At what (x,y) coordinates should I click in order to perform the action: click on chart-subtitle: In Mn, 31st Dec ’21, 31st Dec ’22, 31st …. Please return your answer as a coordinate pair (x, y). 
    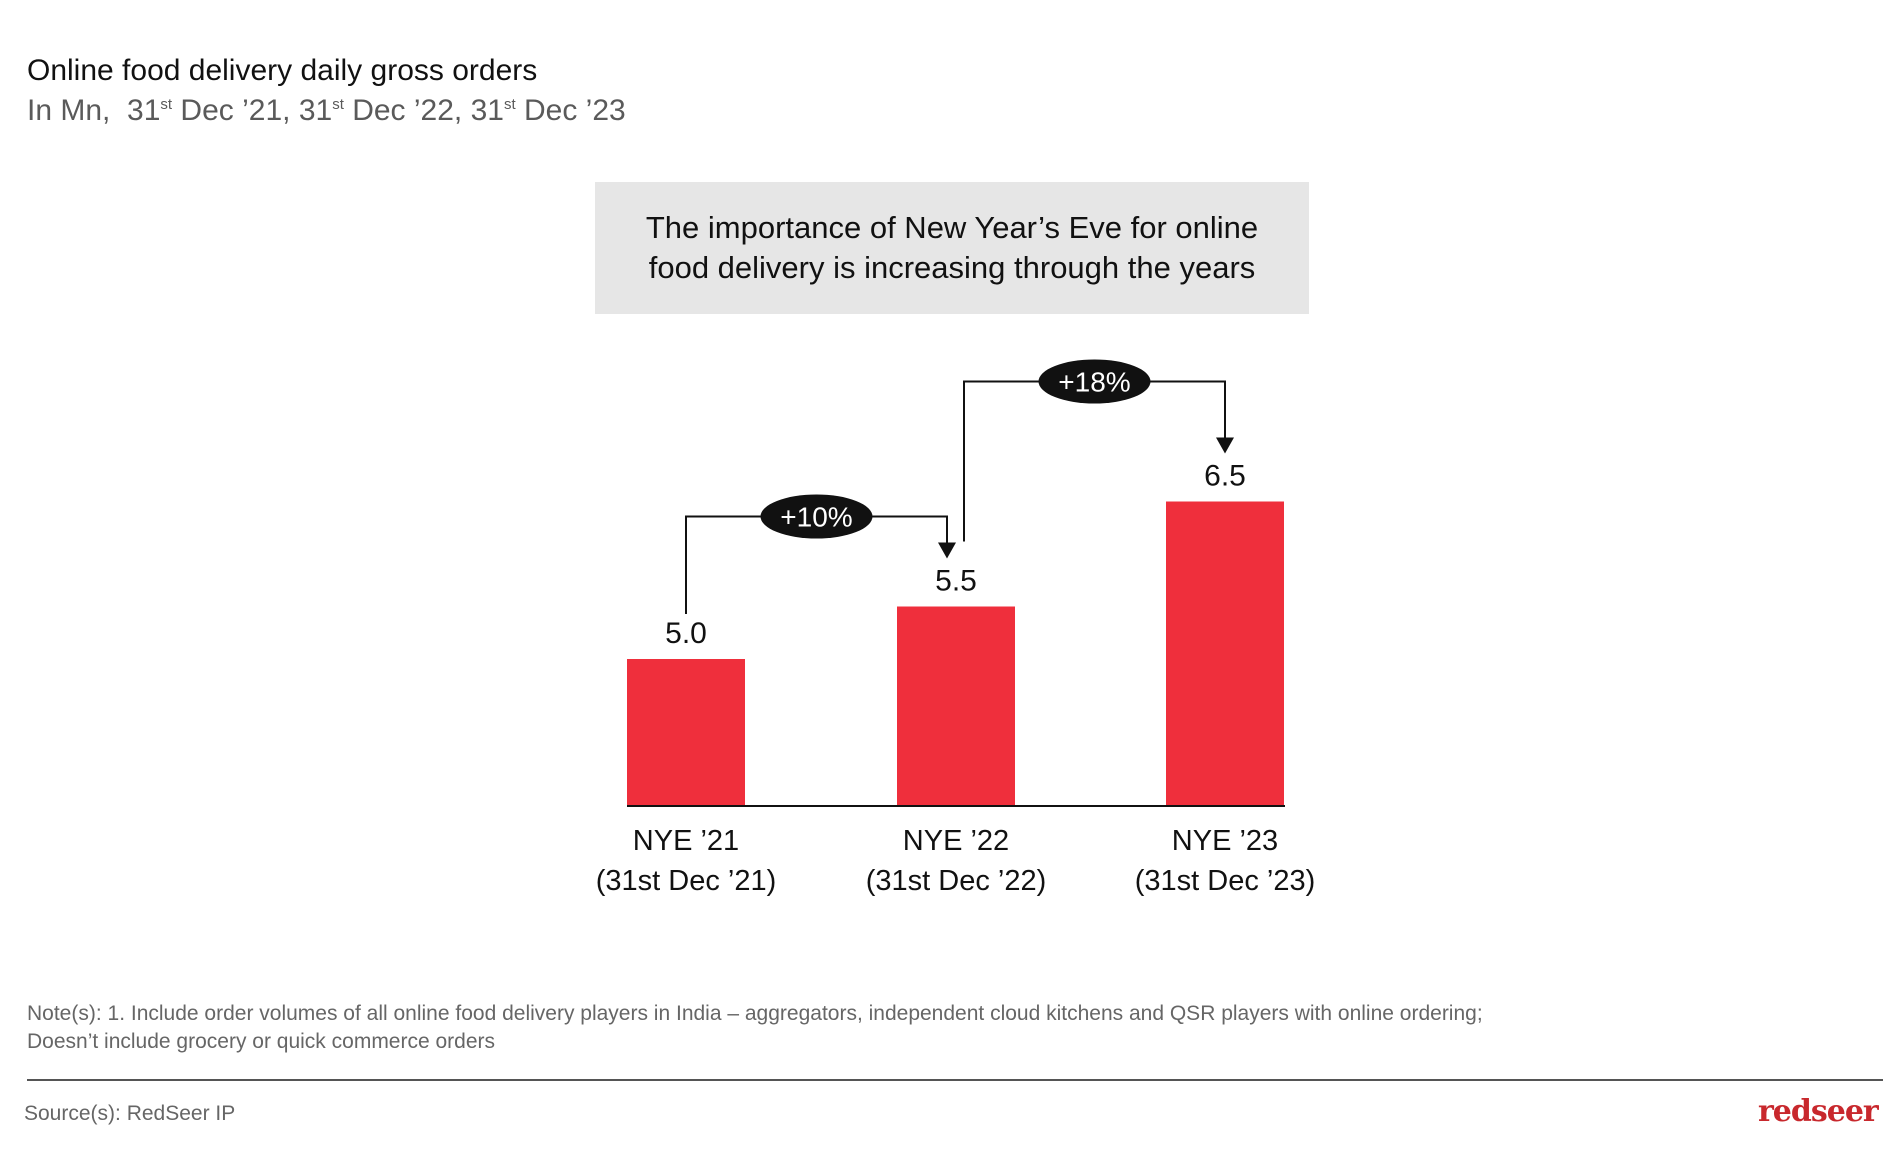
    Looking at the image, I should click on (326, 111).